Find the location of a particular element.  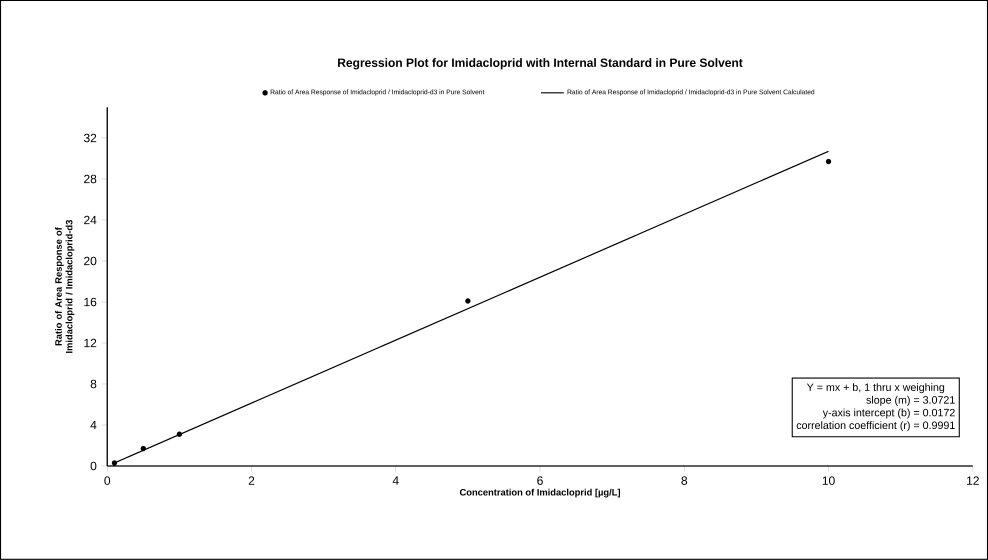

x-tick-label: 10 is located at coordinates (828, 480).